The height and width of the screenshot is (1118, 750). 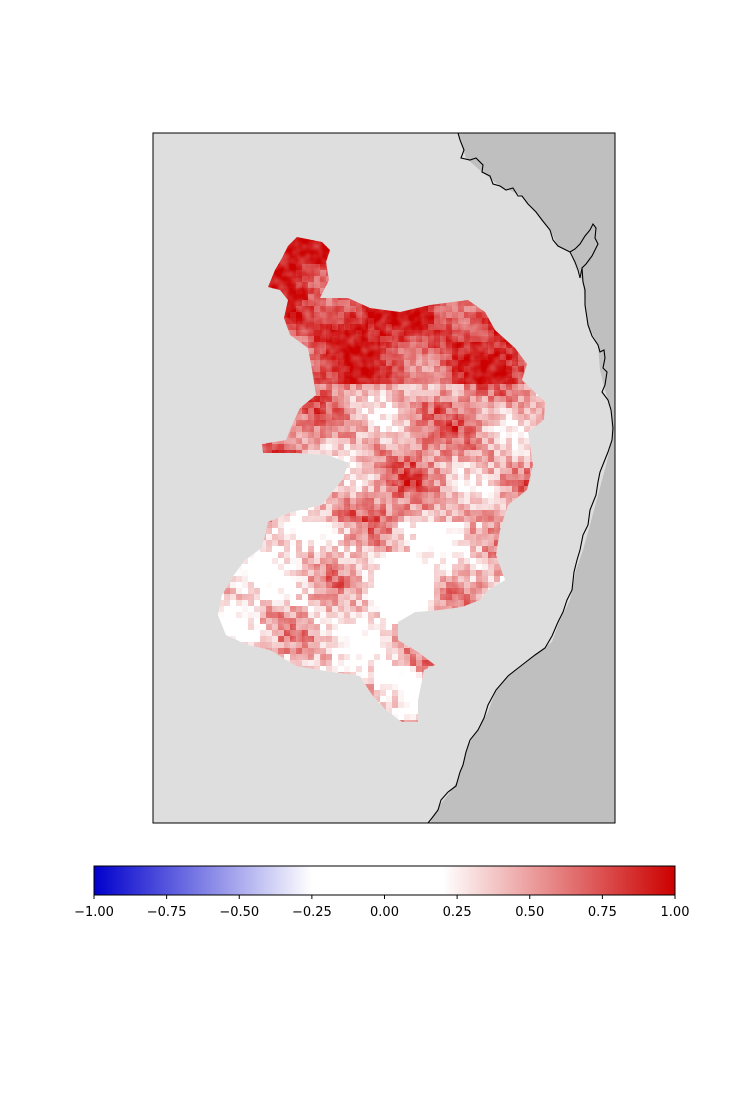 What do you see at coordinates (457, 912) in the screenshot?
I see `colorbar-tick-label: 0.25` at bounding box center [457, 912].